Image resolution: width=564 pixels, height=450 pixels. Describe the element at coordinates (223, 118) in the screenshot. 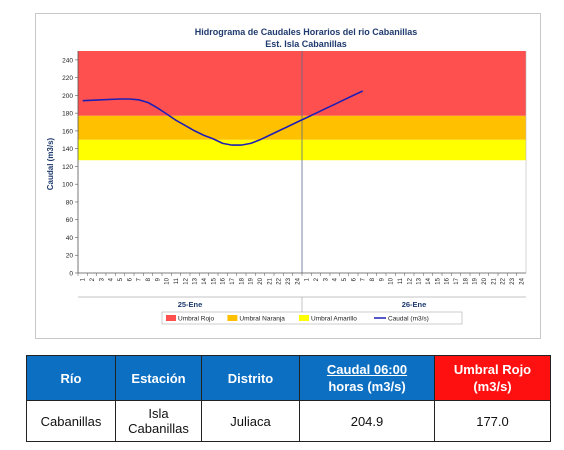

I see `series-line-caudal` at that location.